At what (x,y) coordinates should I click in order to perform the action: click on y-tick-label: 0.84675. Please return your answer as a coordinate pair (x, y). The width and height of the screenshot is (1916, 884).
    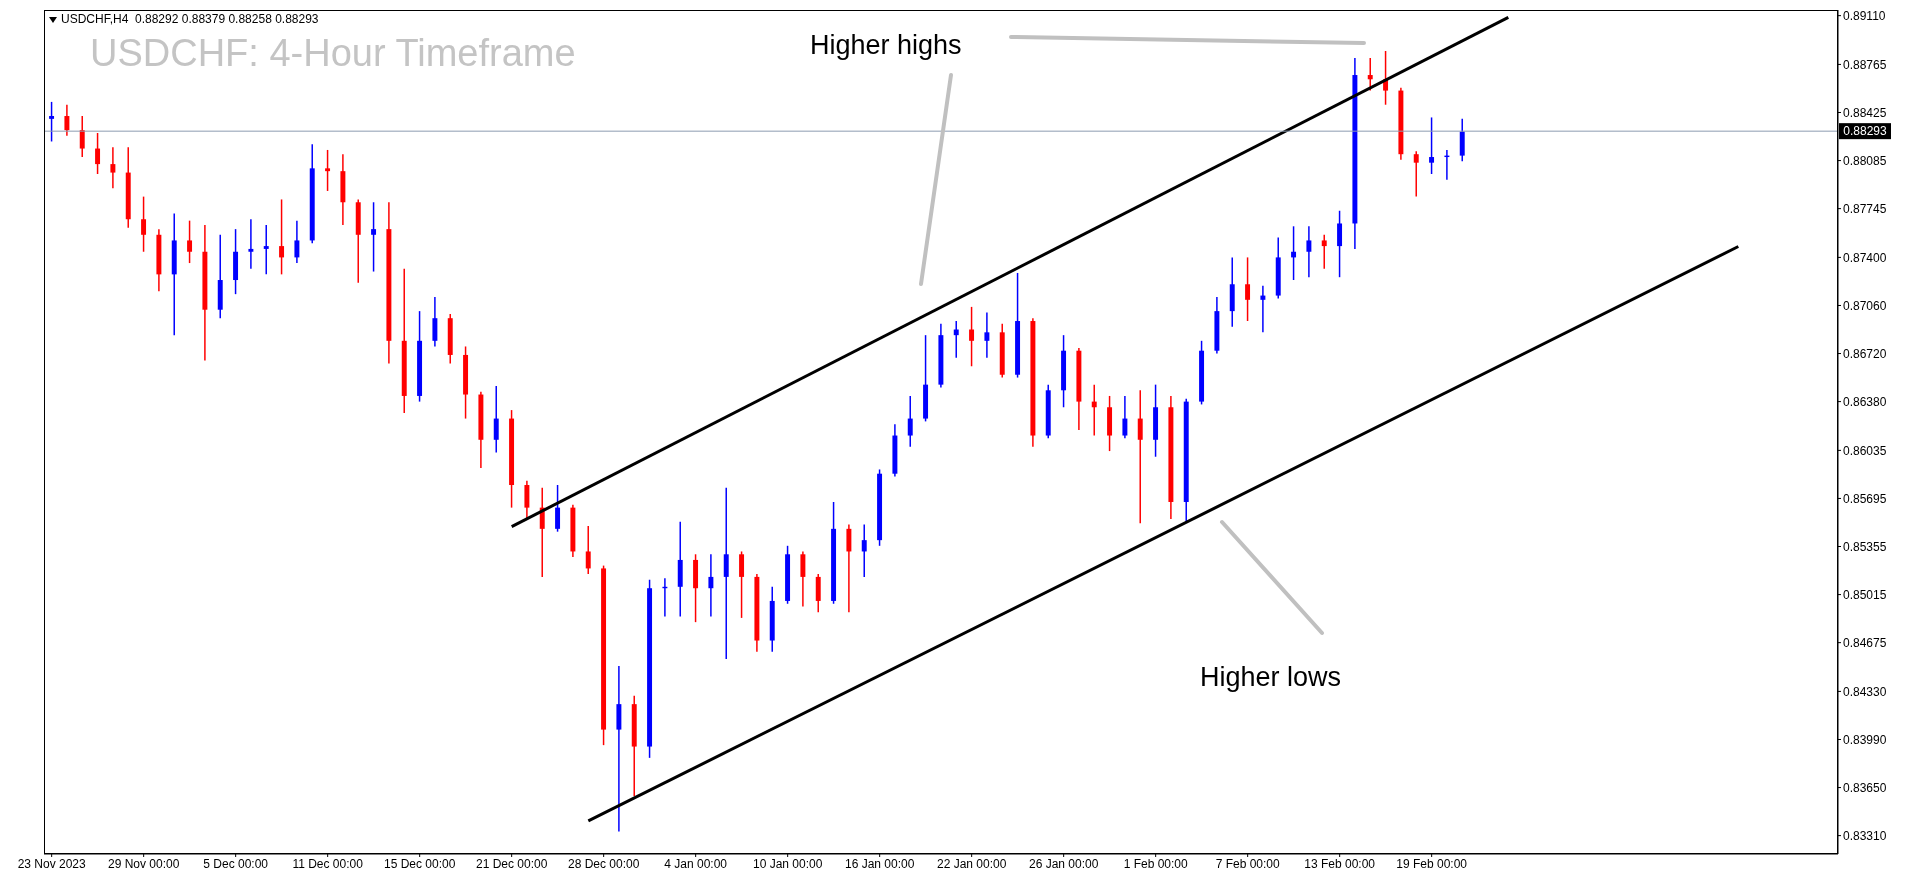
    Looking at the image, I should click on (1865, 642).